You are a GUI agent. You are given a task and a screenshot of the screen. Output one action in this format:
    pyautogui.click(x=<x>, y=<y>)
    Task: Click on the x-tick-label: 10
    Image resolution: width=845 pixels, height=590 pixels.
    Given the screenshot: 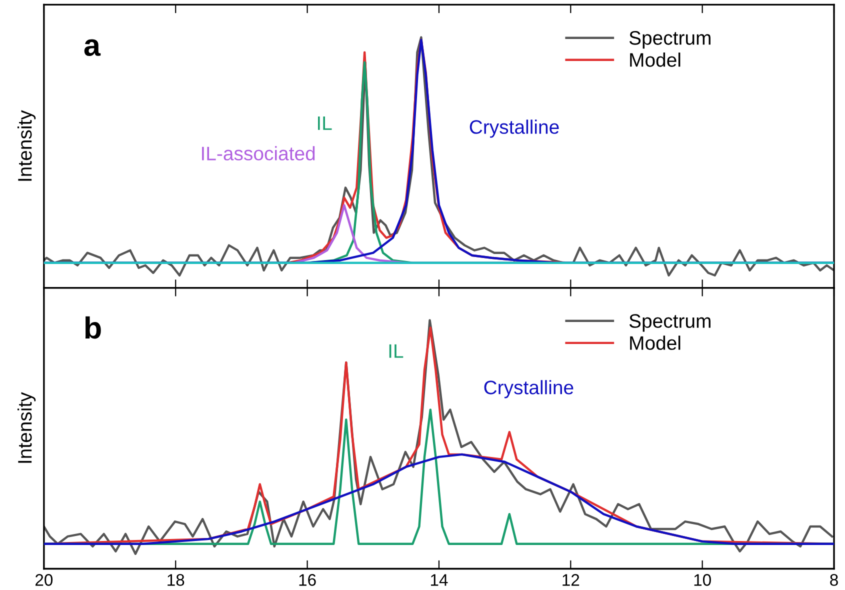 What is the action you would take?
    pyautogui.click(x=702, y=580)
    